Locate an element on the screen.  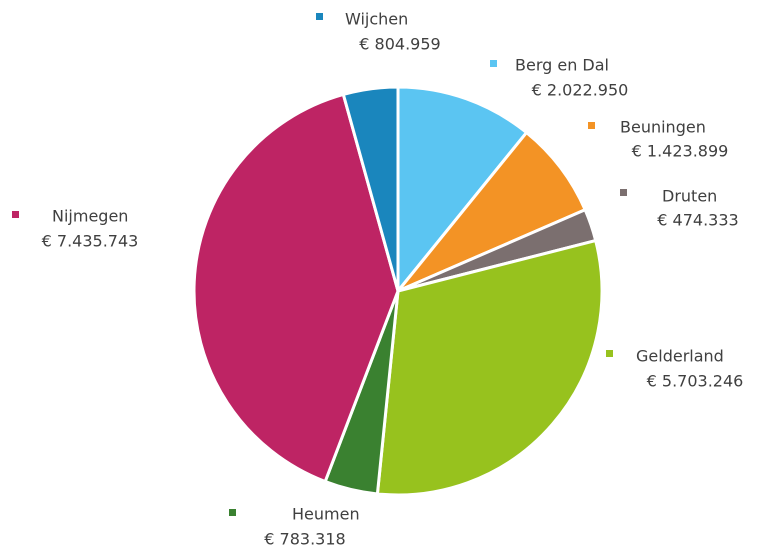
slice-value-label: € 1.423.899 is located at coordinates (680, 151).